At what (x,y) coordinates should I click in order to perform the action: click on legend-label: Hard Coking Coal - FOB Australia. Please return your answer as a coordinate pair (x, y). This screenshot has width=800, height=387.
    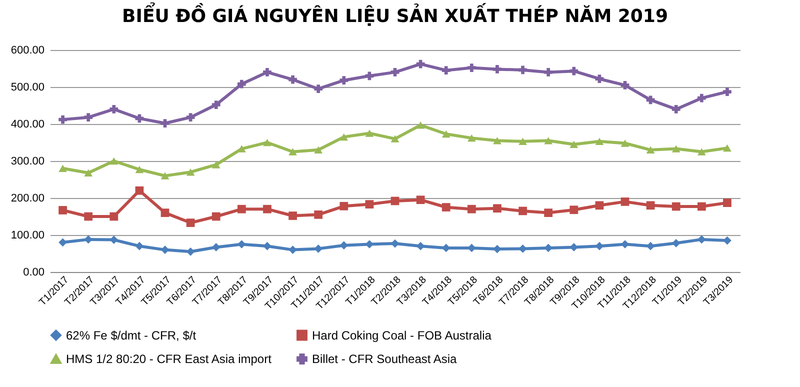
    Looking at the image, I should click on (402, 335).